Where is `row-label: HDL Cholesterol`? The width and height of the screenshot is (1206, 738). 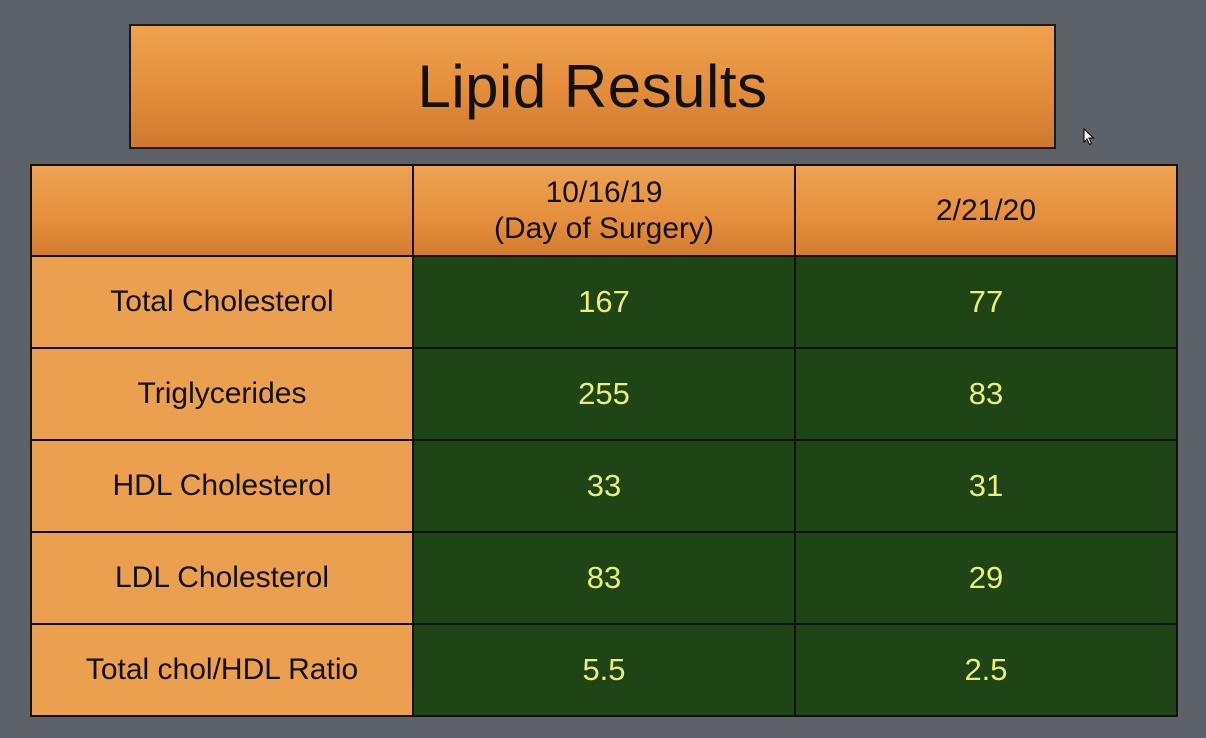
row-label: HDL Cholesterol is located at coordinates (222, 486).